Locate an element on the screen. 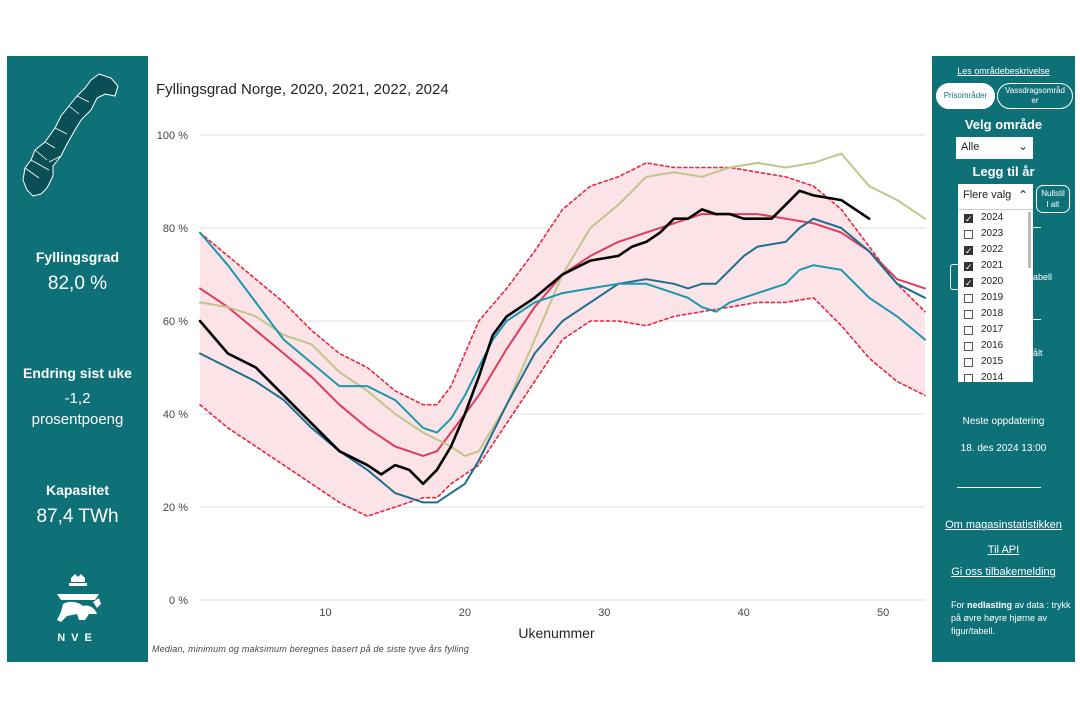  year-option-2023: 2023 is located at coordinates (995, 234).